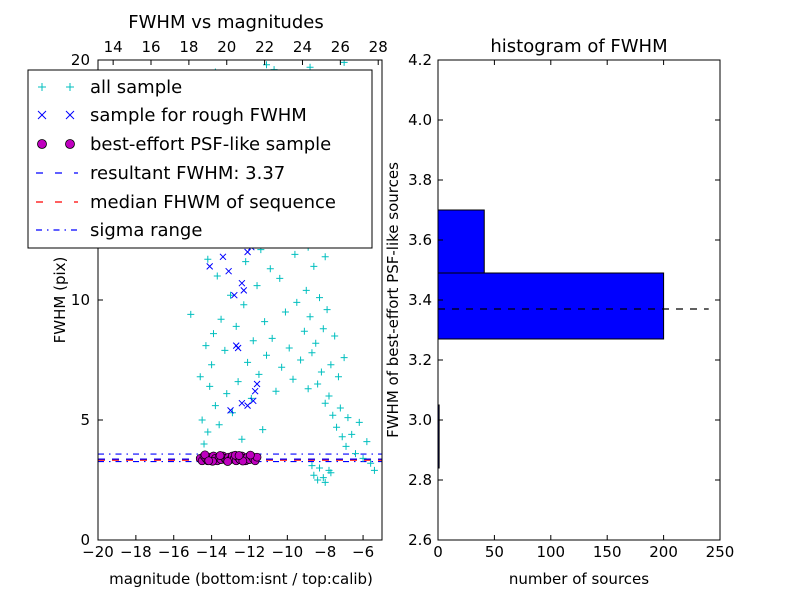  What do you see at coordinates (302, 47) in the screenshot?
I see `scatter-top-xtick-label: 24` at bounding box center [302, 47].